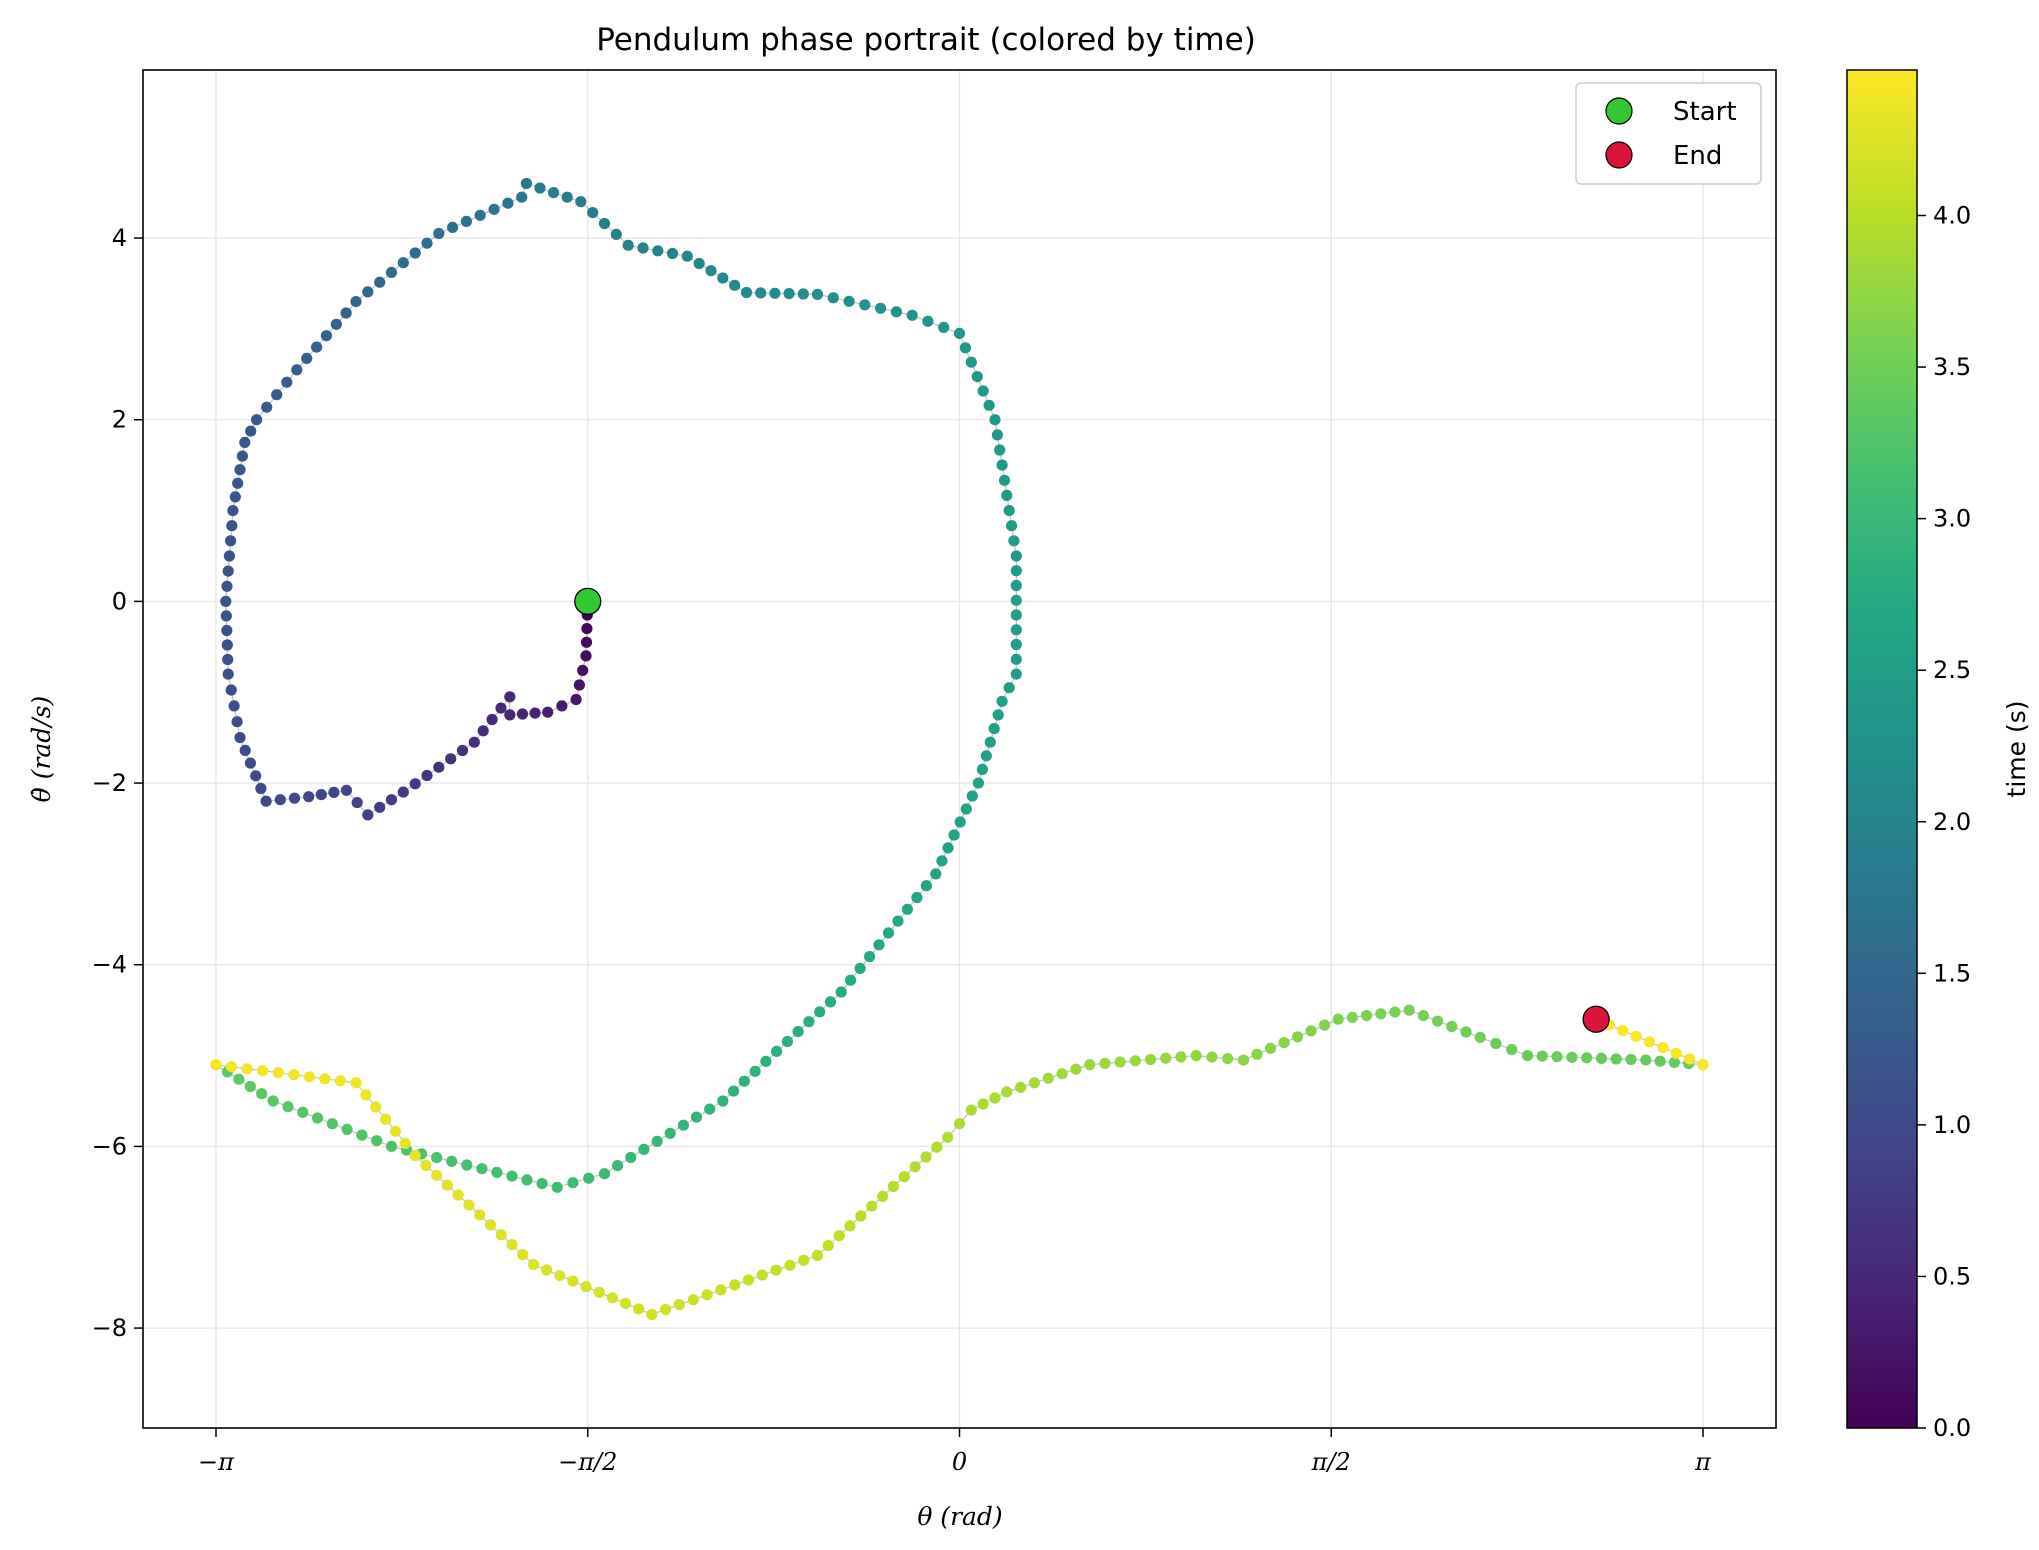  What do you see at coordinates (1705, 112) in the screenshot?
I see `legend-start-label: Start` at bounding box center [1705, 112].